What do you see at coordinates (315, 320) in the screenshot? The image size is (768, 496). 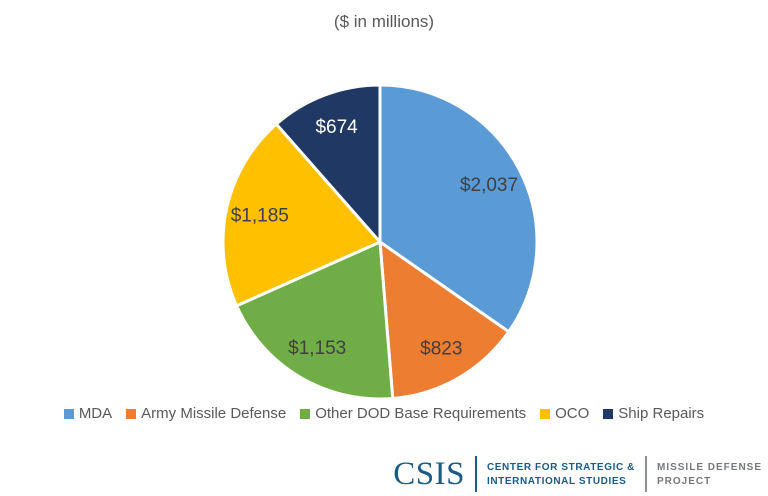 I see `pie-slice-other-dod-base-requirements` at bounding box center [315, 320].